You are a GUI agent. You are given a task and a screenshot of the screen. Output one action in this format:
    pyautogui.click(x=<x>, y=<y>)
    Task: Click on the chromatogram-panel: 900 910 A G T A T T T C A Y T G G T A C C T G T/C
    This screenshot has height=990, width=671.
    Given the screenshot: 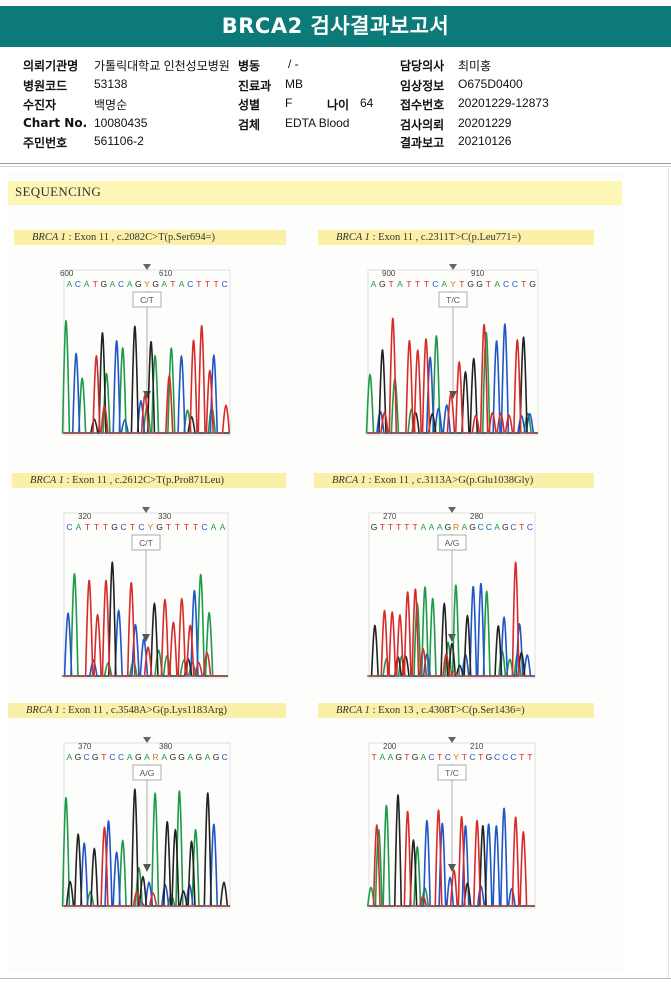 What is the action you would take?
    pyautogui.click(x=452, y=349)
    